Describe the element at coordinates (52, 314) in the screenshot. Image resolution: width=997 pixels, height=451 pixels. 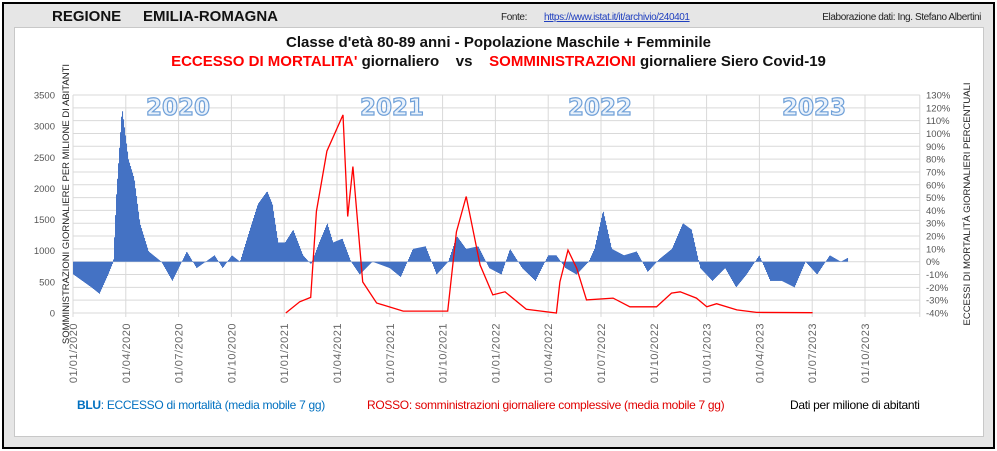
I see `y-tick-label: 0` at that location.